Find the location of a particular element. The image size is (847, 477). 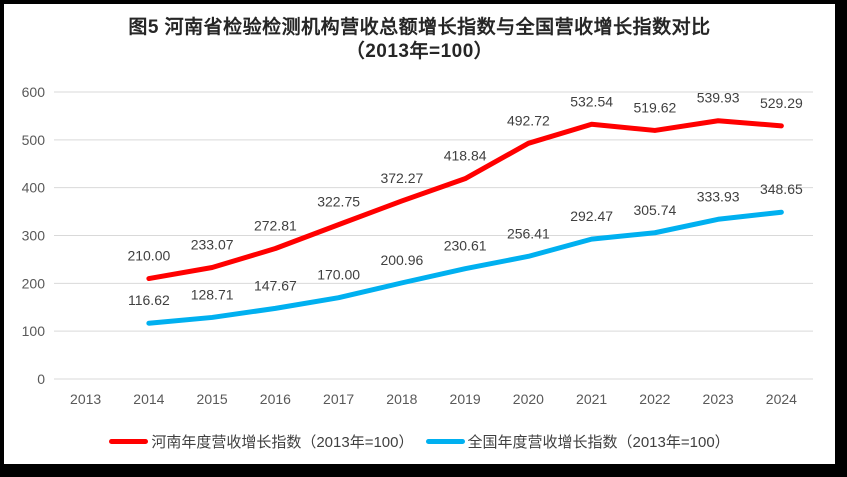

data-label-henan: 539.93 is located at coordinates (718, 98).